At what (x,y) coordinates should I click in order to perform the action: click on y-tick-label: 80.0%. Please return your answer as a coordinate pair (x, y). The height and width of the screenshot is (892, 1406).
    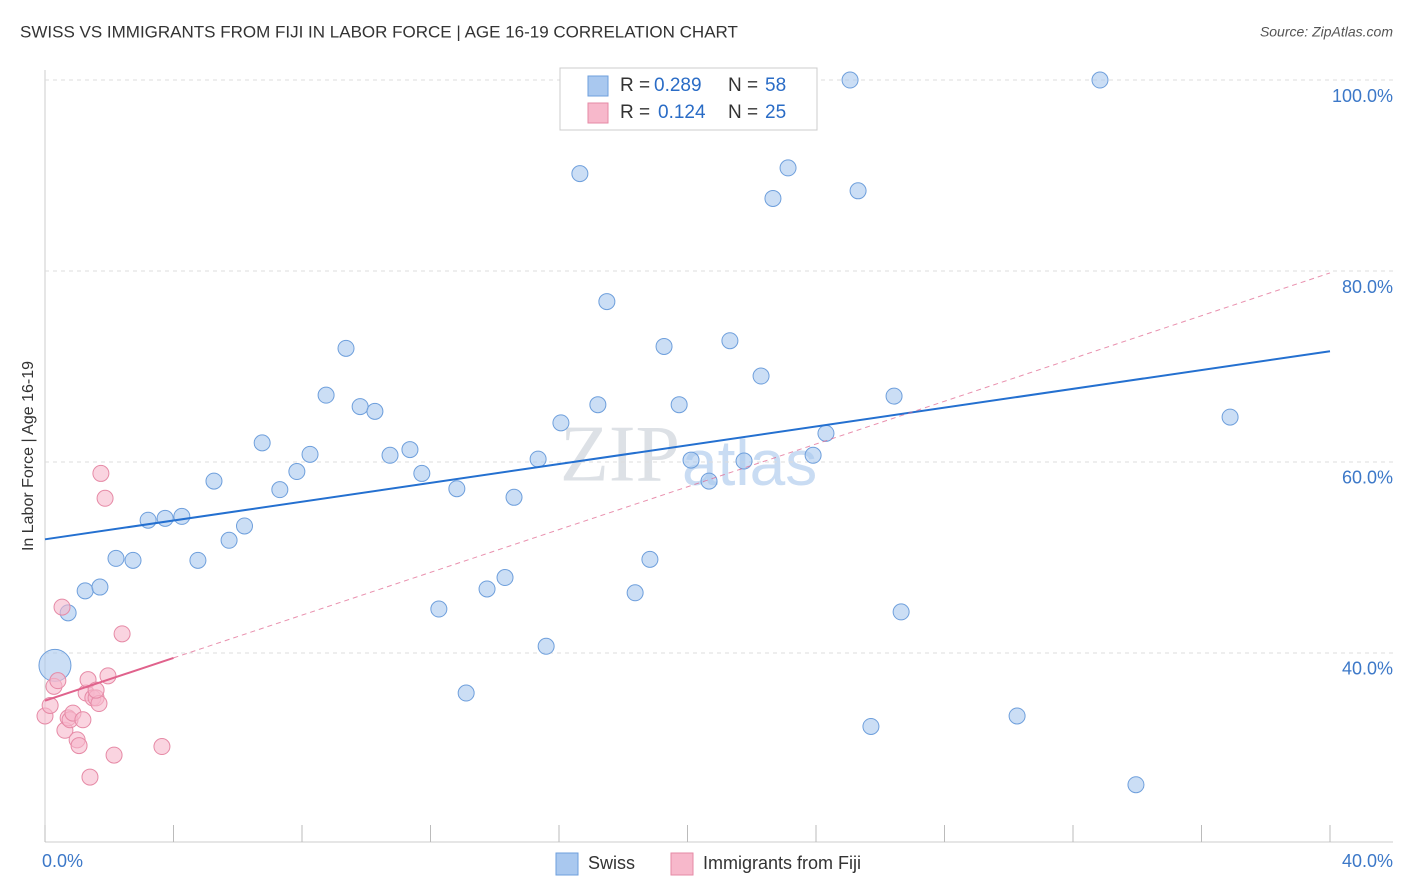
    Looking at the image, I should click on (1367, 287).